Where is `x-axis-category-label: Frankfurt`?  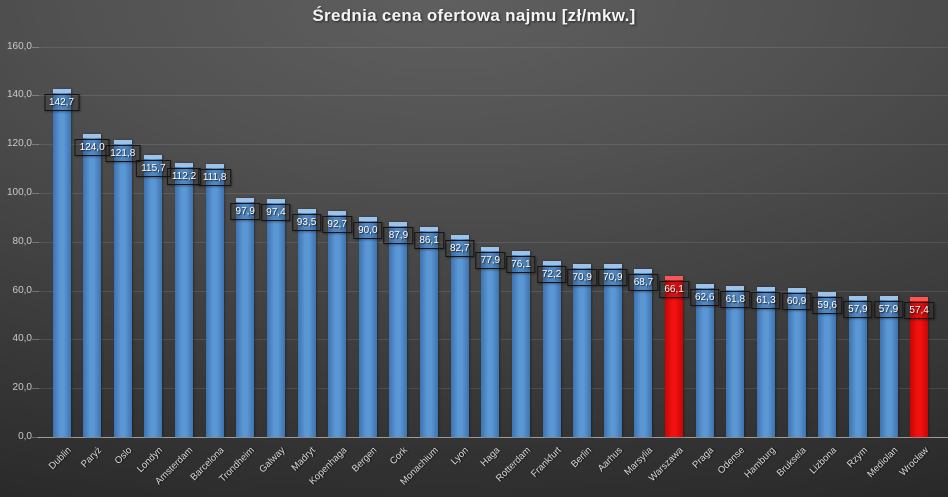 x-axis-category-label: Frankfurt is located at coordinates (546, 462).